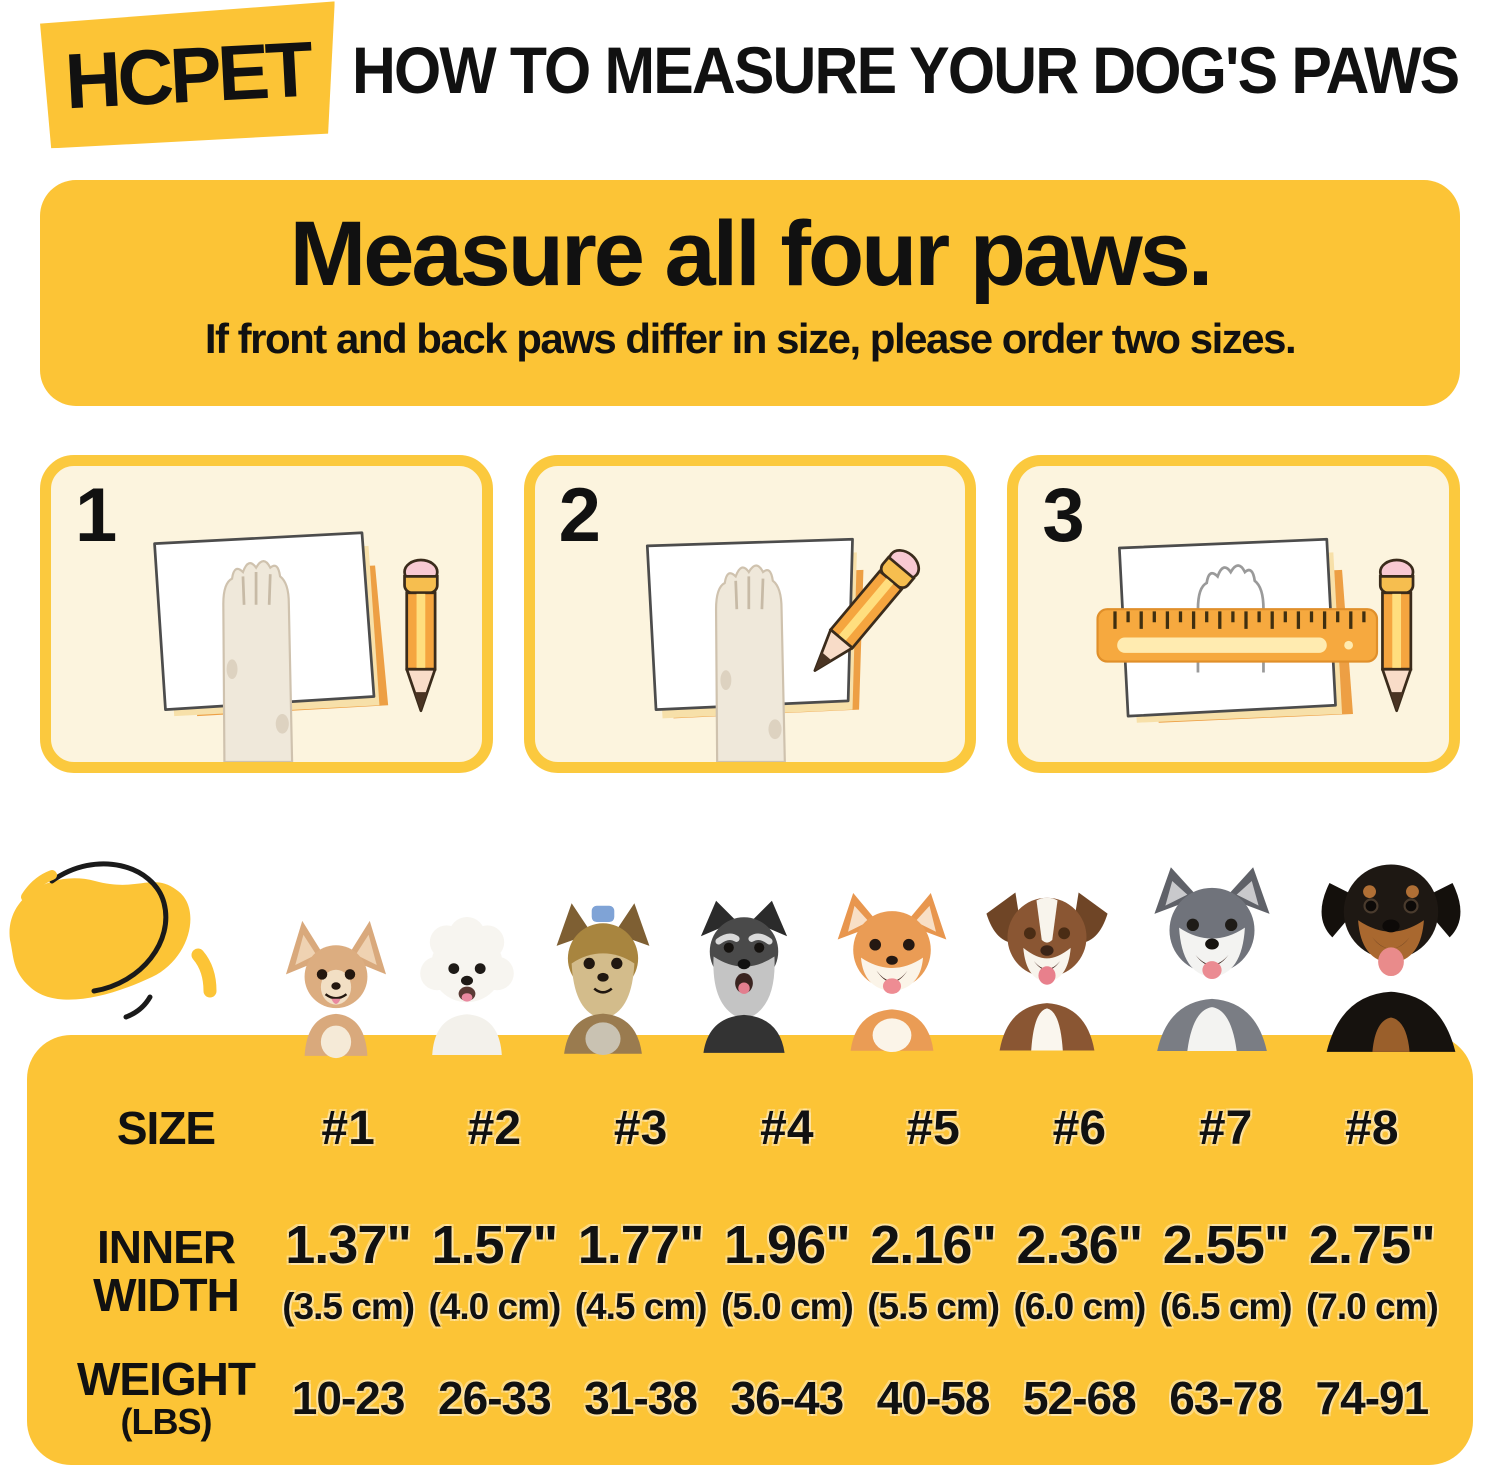  Describe the element at coordinates (891, 973) in the screenshot. I see `dog-shiba-inu-icon` at that location.